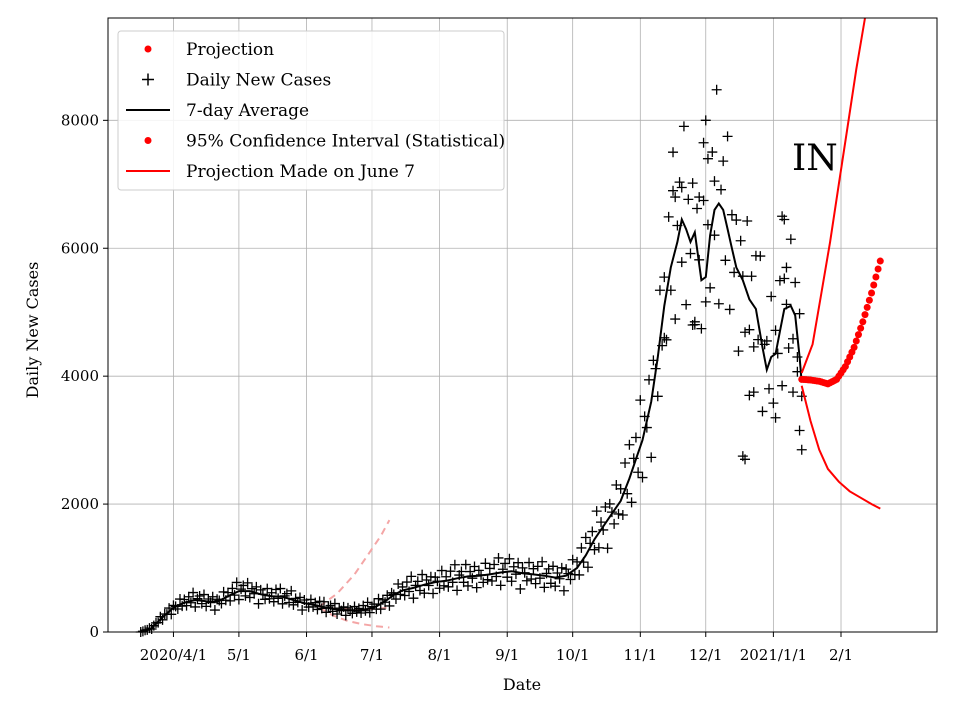 This screenshot has height=724, width=960. Describe the element at coordinates (239, 655) in the screenshot. I see `x-tick-label: 5/1` at that location.